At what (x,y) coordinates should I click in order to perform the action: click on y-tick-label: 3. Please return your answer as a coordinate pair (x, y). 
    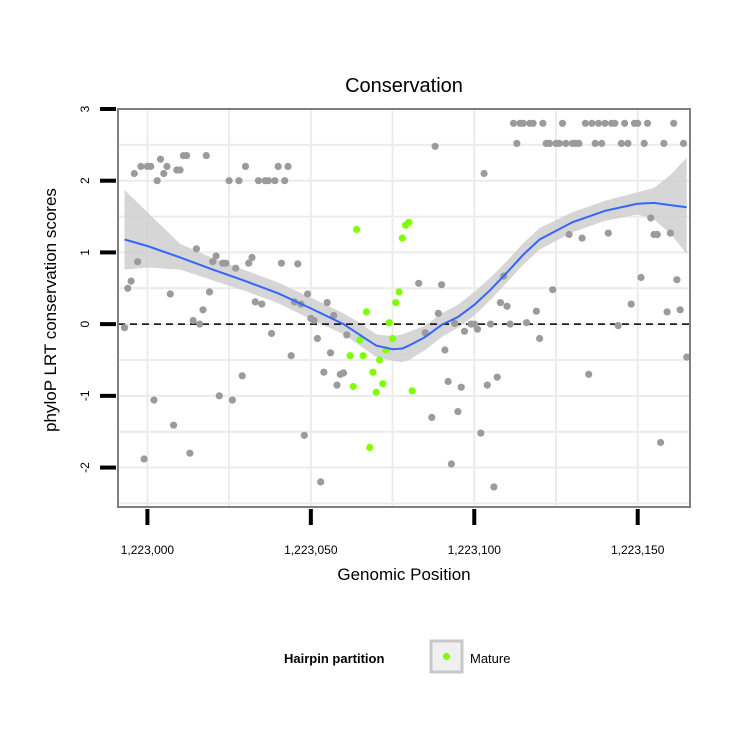
    Looking at the image, I should click on (85, 108).